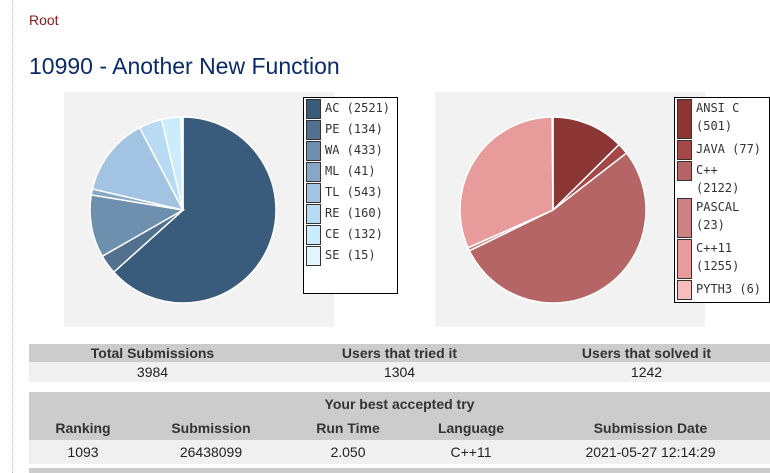 This screenshot has width=770, height=473. What do you see at coordinates (471, 452) in the screenshot?
I see `language-value: C++11` at bounding box center [471, 452].